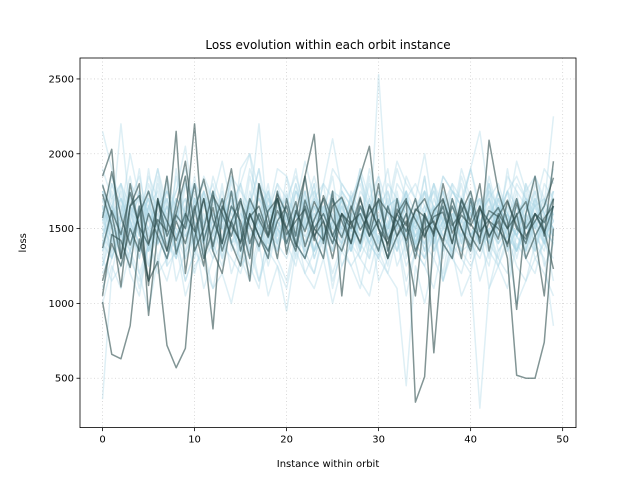 The image size is (640, 480). I want to click on dark-series-line, so click(328, 247).